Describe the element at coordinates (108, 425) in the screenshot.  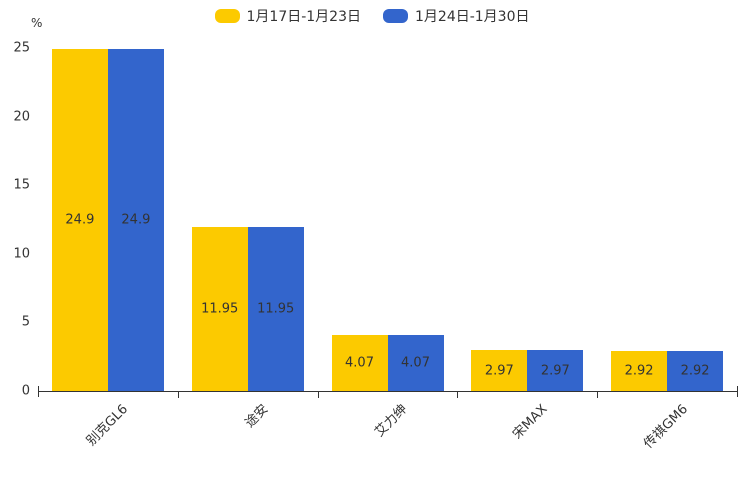
I see `x-axis-category-label: 别克GL6` at that location.